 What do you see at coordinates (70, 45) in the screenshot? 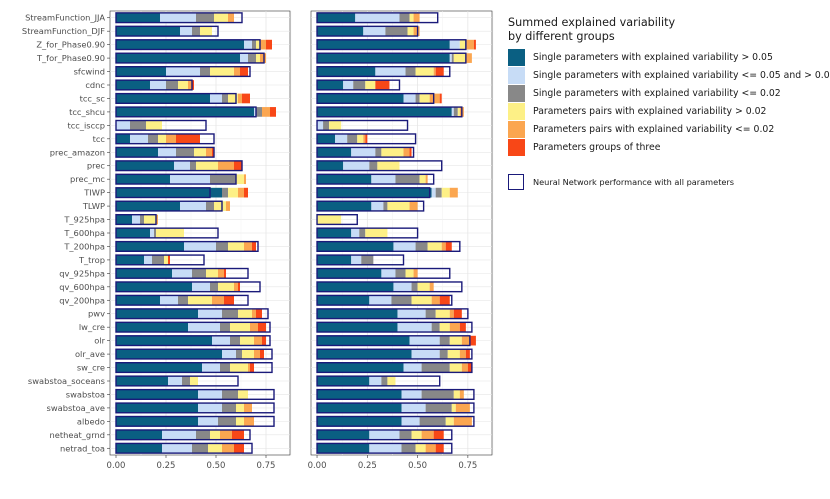
I see `y-tick-label: Z_for_Phase0.90` at bounding box center [70, 45].